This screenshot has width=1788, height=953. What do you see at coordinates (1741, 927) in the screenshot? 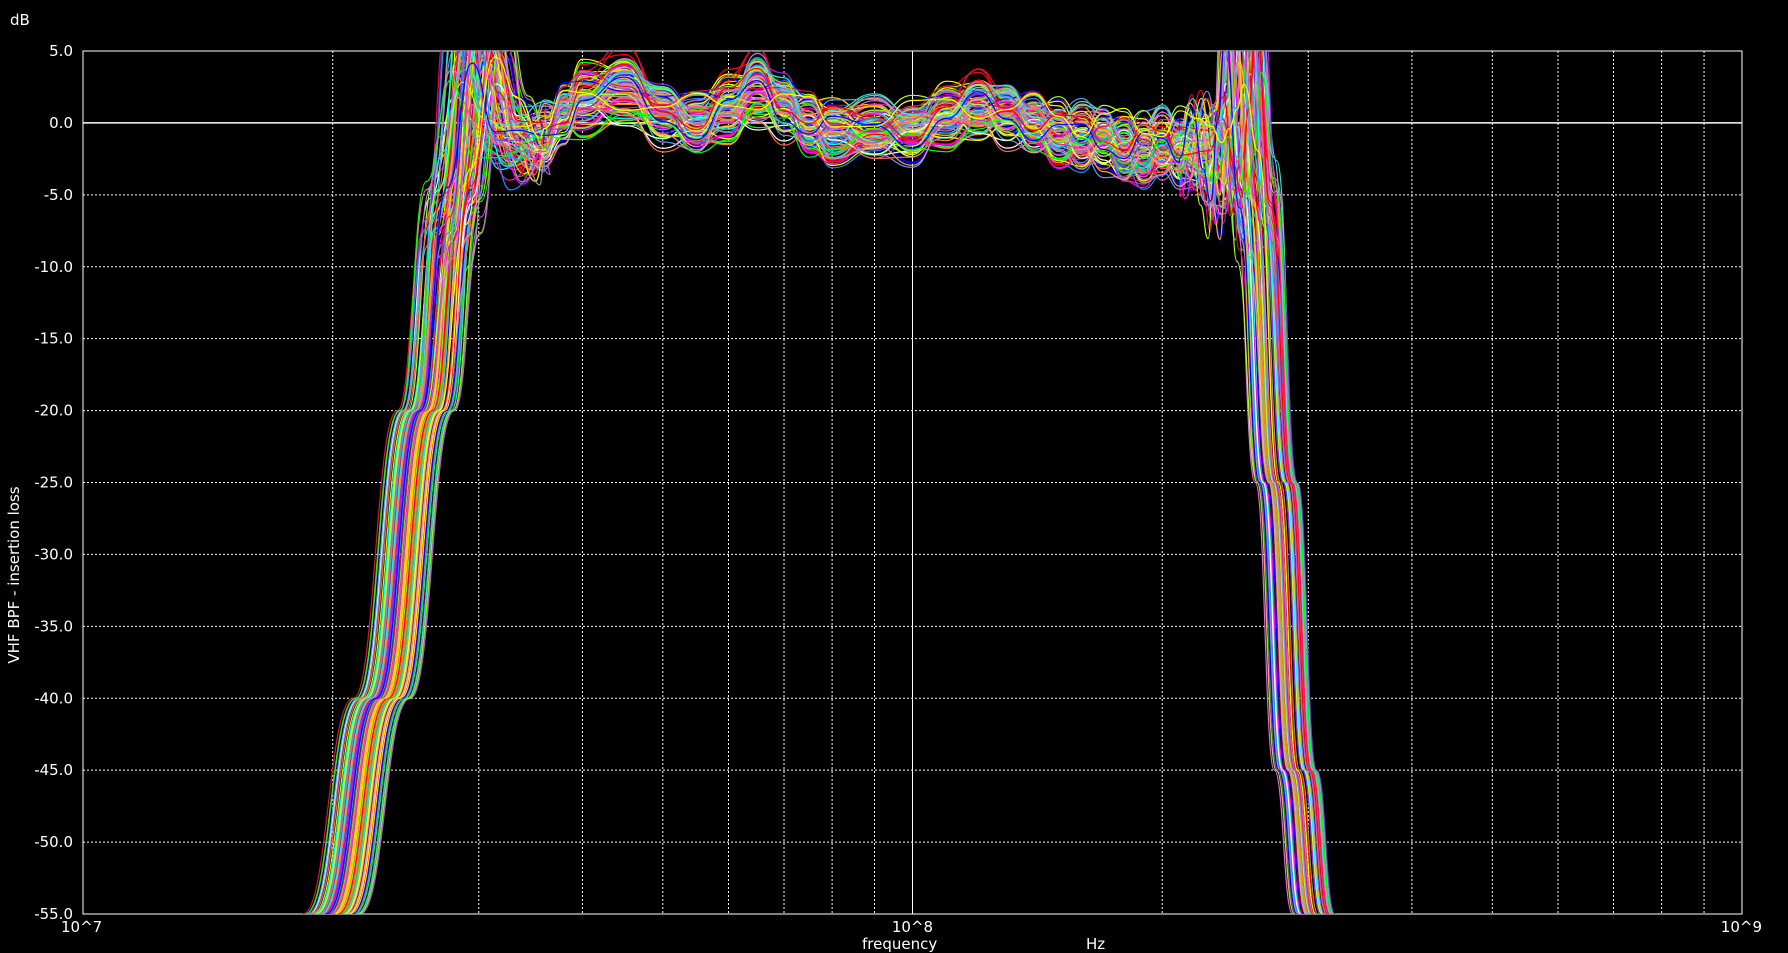
I see `x-tick-label: 10^9` at bounding box center [1741, 927].